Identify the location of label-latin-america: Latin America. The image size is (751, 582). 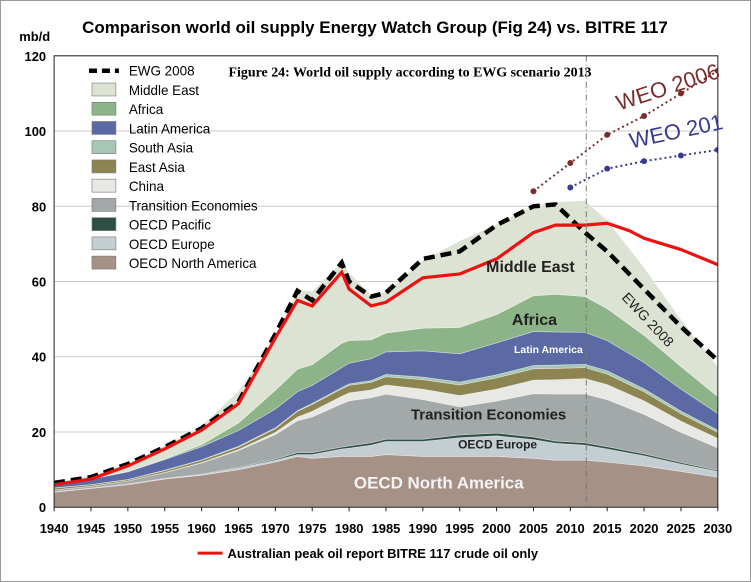
(548, 350).